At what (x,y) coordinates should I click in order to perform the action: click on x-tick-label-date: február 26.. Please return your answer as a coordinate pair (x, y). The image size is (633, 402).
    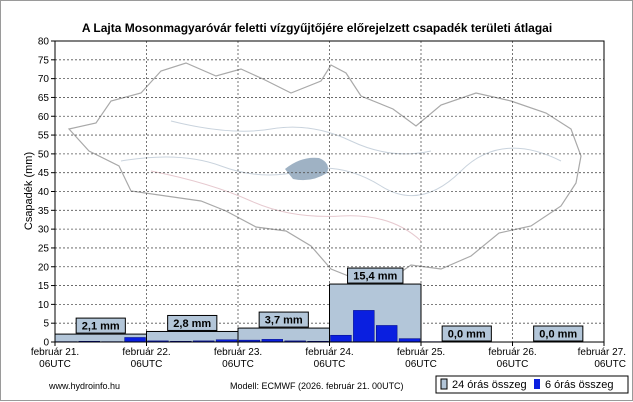
    Looking at the image, I should click on (512, 352).